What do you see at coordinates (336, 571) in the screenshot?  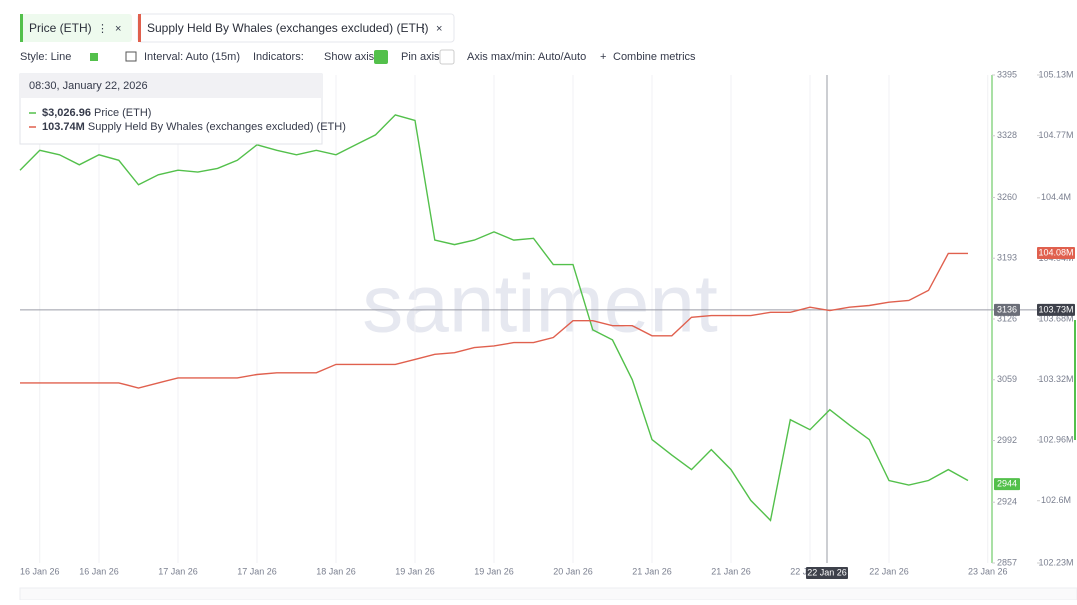 I see `x-tick-label: 18 Jan 26` at bounding box center [336, 571].